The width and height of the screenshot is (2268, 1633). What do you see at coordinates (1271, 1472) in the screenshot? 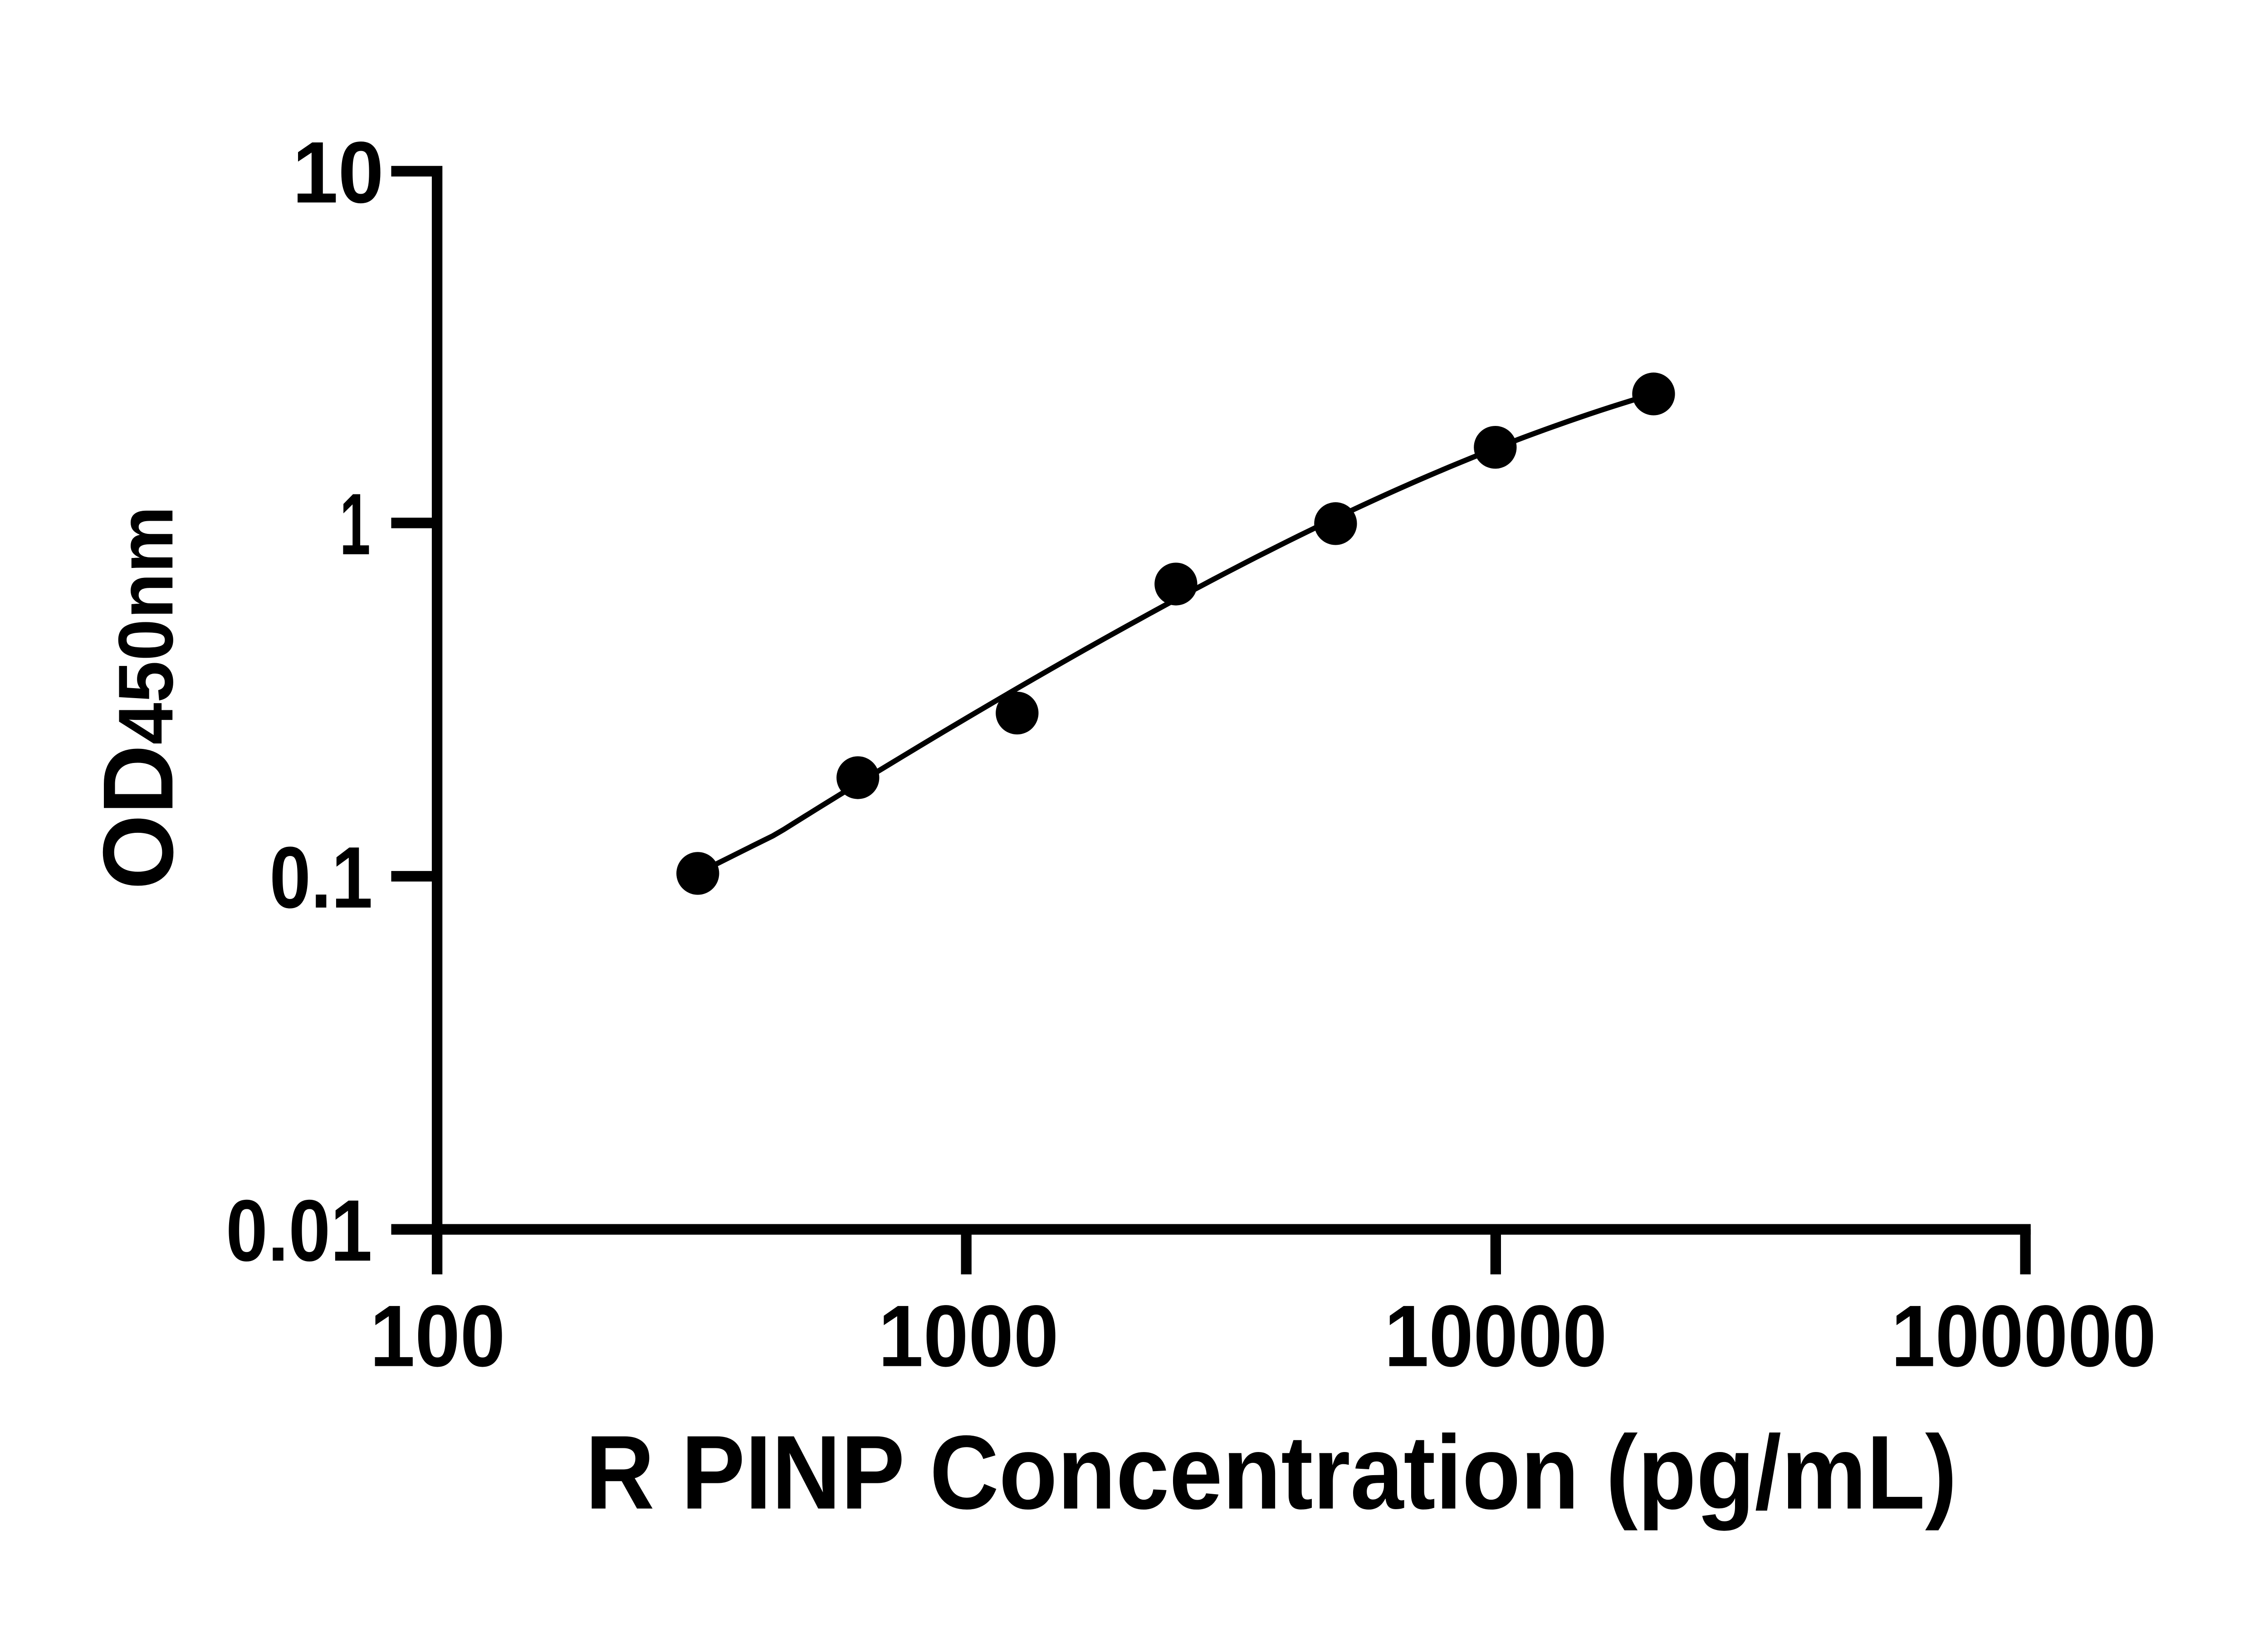
I see `svg-text: R PINP Concentration (pg/mL)` at bounding box center [1271, 1472].